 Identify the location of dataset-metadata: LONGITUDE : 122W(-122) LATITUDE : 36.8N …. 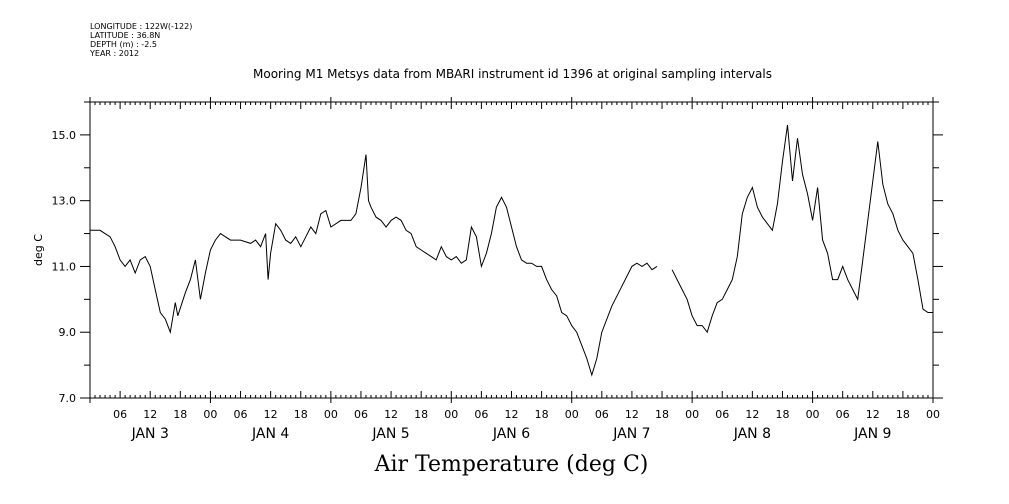
(141, 40).